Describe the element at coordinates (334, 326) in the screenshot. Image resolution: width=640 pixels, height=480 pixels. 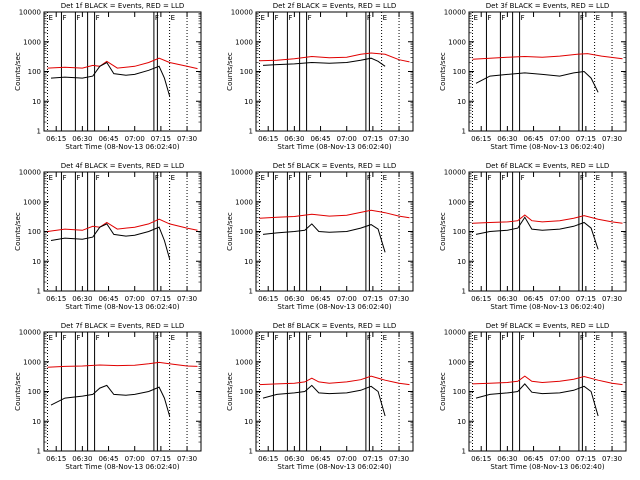
I see `panel-title: Det 8f BLACK = Events, RED = LLD` at that location.